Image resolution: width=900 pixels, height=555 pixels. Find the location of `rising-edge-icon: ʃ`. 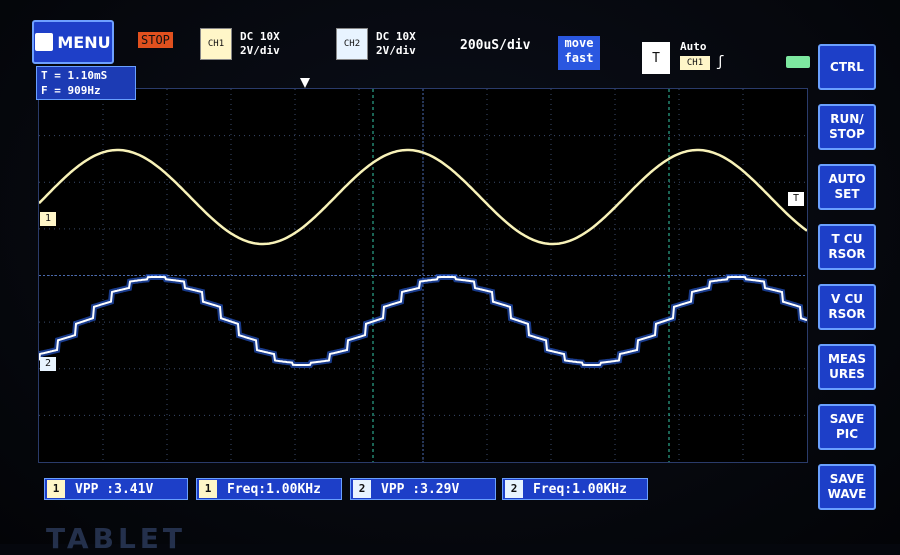

rising-edge-icon: ʃ is located at coordinates (720, 62).